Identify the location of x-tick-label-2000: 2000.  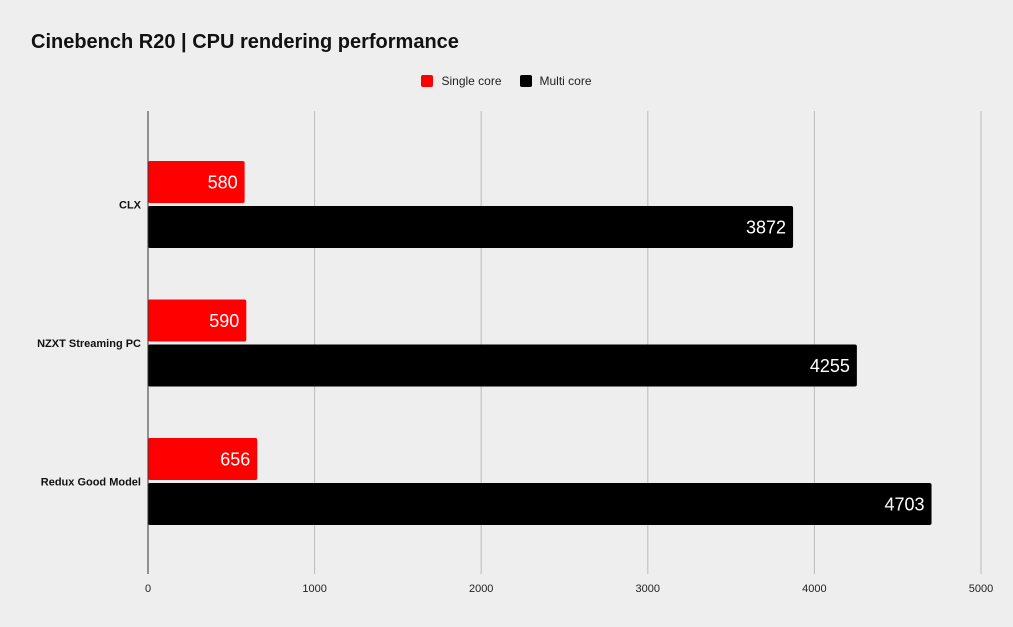
(481, 589).